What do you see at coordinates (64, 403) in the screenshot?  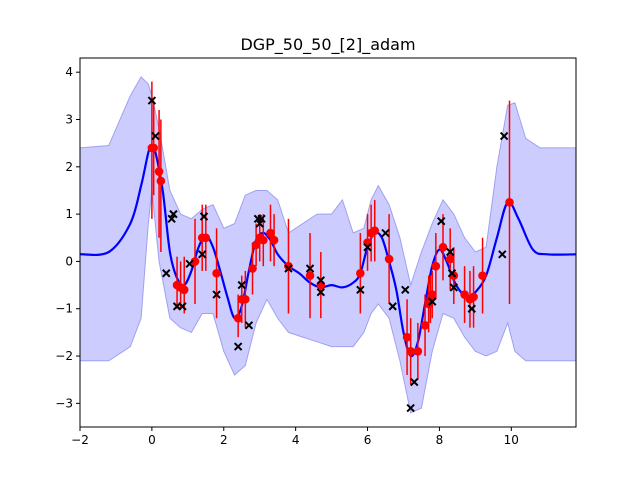 I see `y-tick-label: −3` at bounding box center [64, 403].